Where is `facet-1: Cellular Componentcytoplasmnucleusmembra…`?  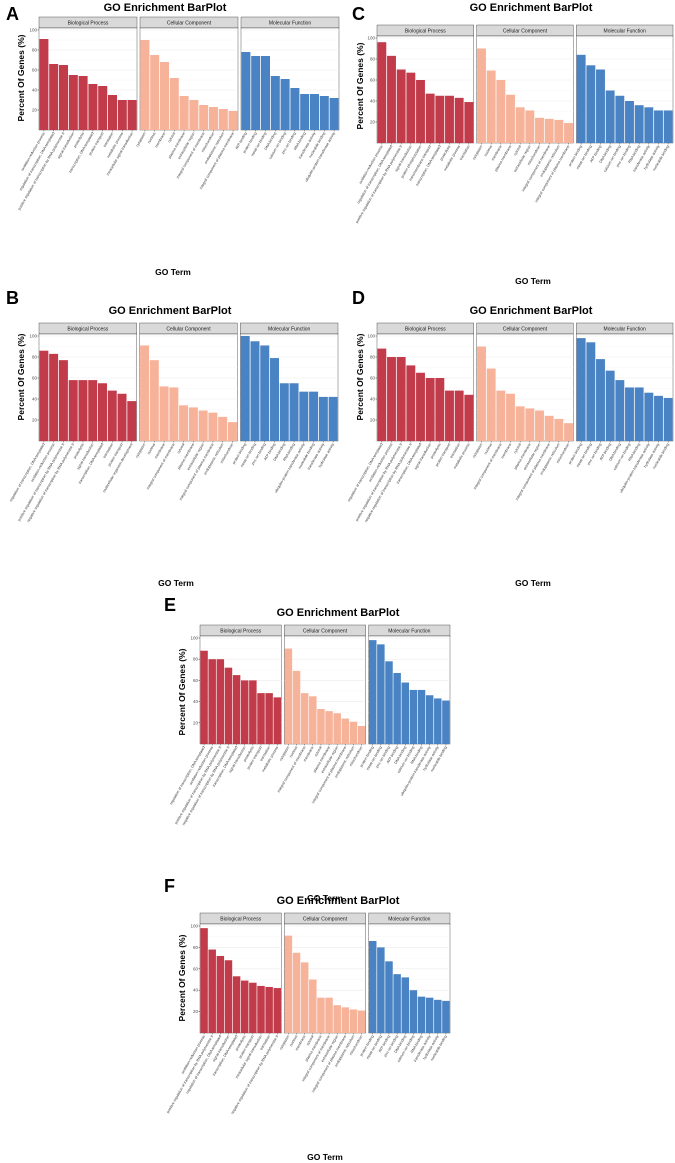
facet-1: Cellular Componentcytoplasmnucleusmembra… is located at coordinates (322, 1002).